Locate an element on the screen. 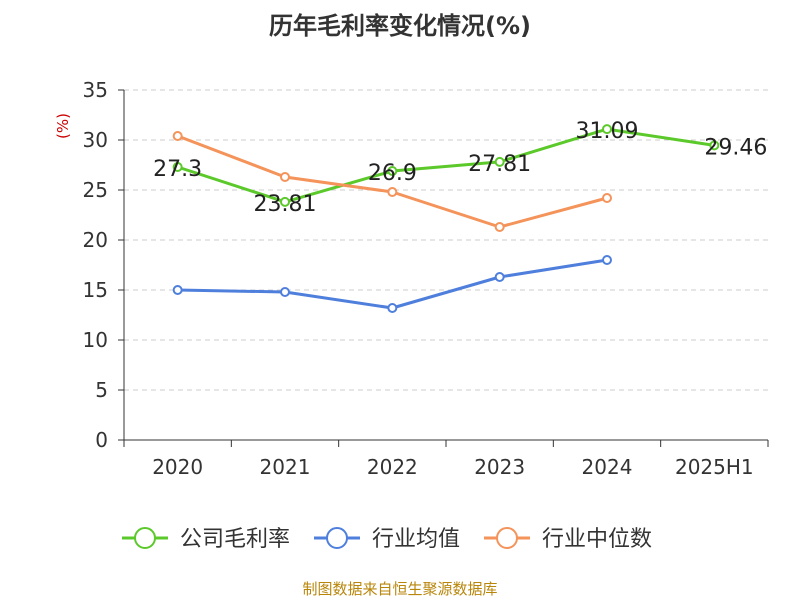  y-tick-label: 10 is located at coordinates (95, 340).